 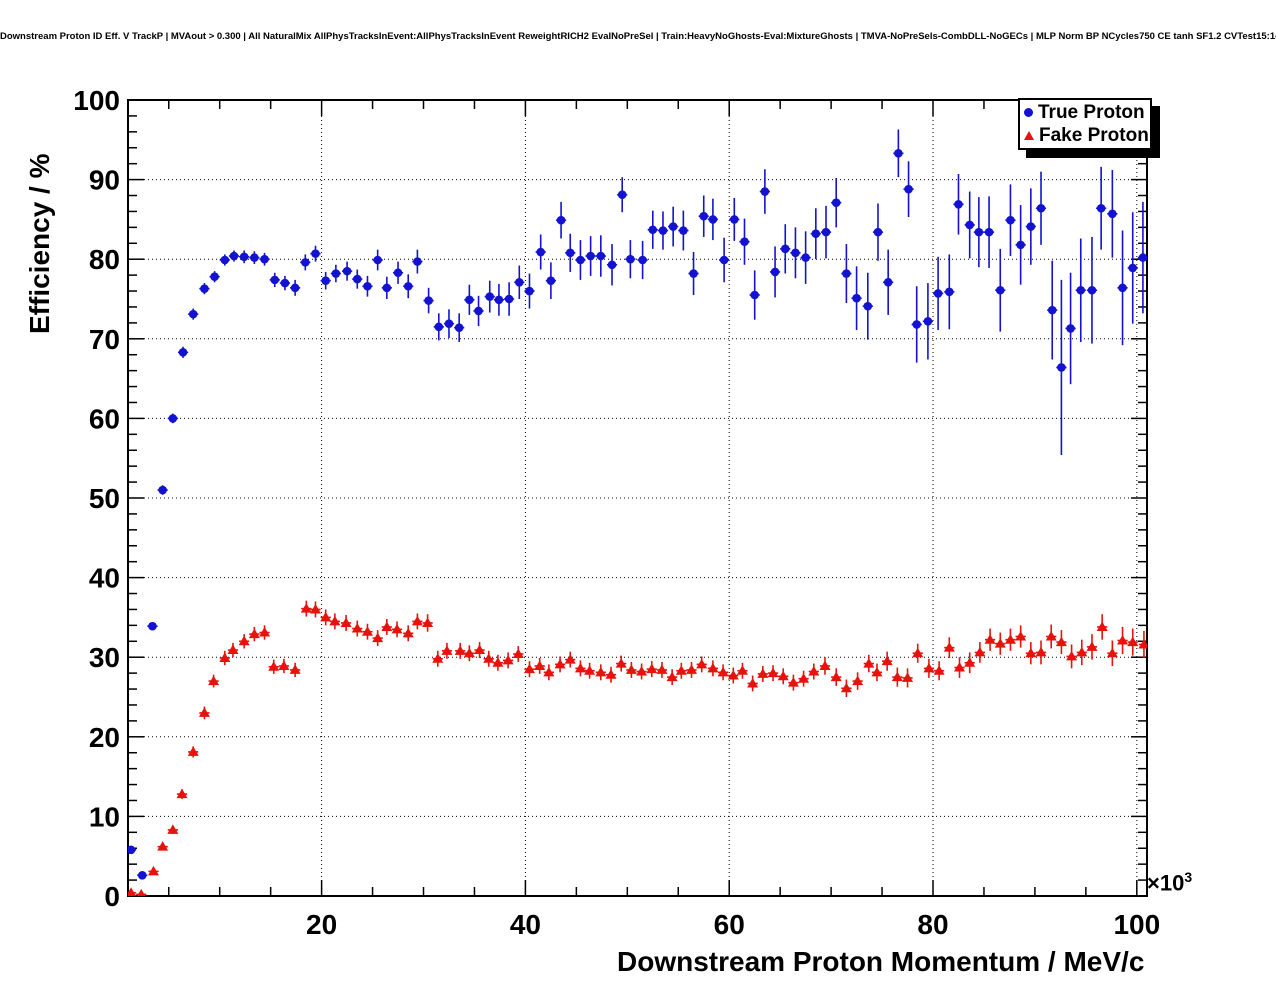 What do you see at coordinates (1091, 112) in the screenshot?
I see `legend-label-true-proton: True Proton` at bounding box center [1091, 112].